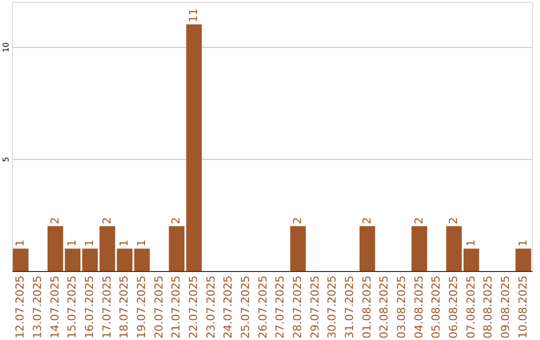 Image resolution: width=540 pixels, height=340 pixels. What do you see at coordinates (228, 307) in the screenshot?
I see `x-tick-label: 24.07.2025` at bounding box center [228, 307].